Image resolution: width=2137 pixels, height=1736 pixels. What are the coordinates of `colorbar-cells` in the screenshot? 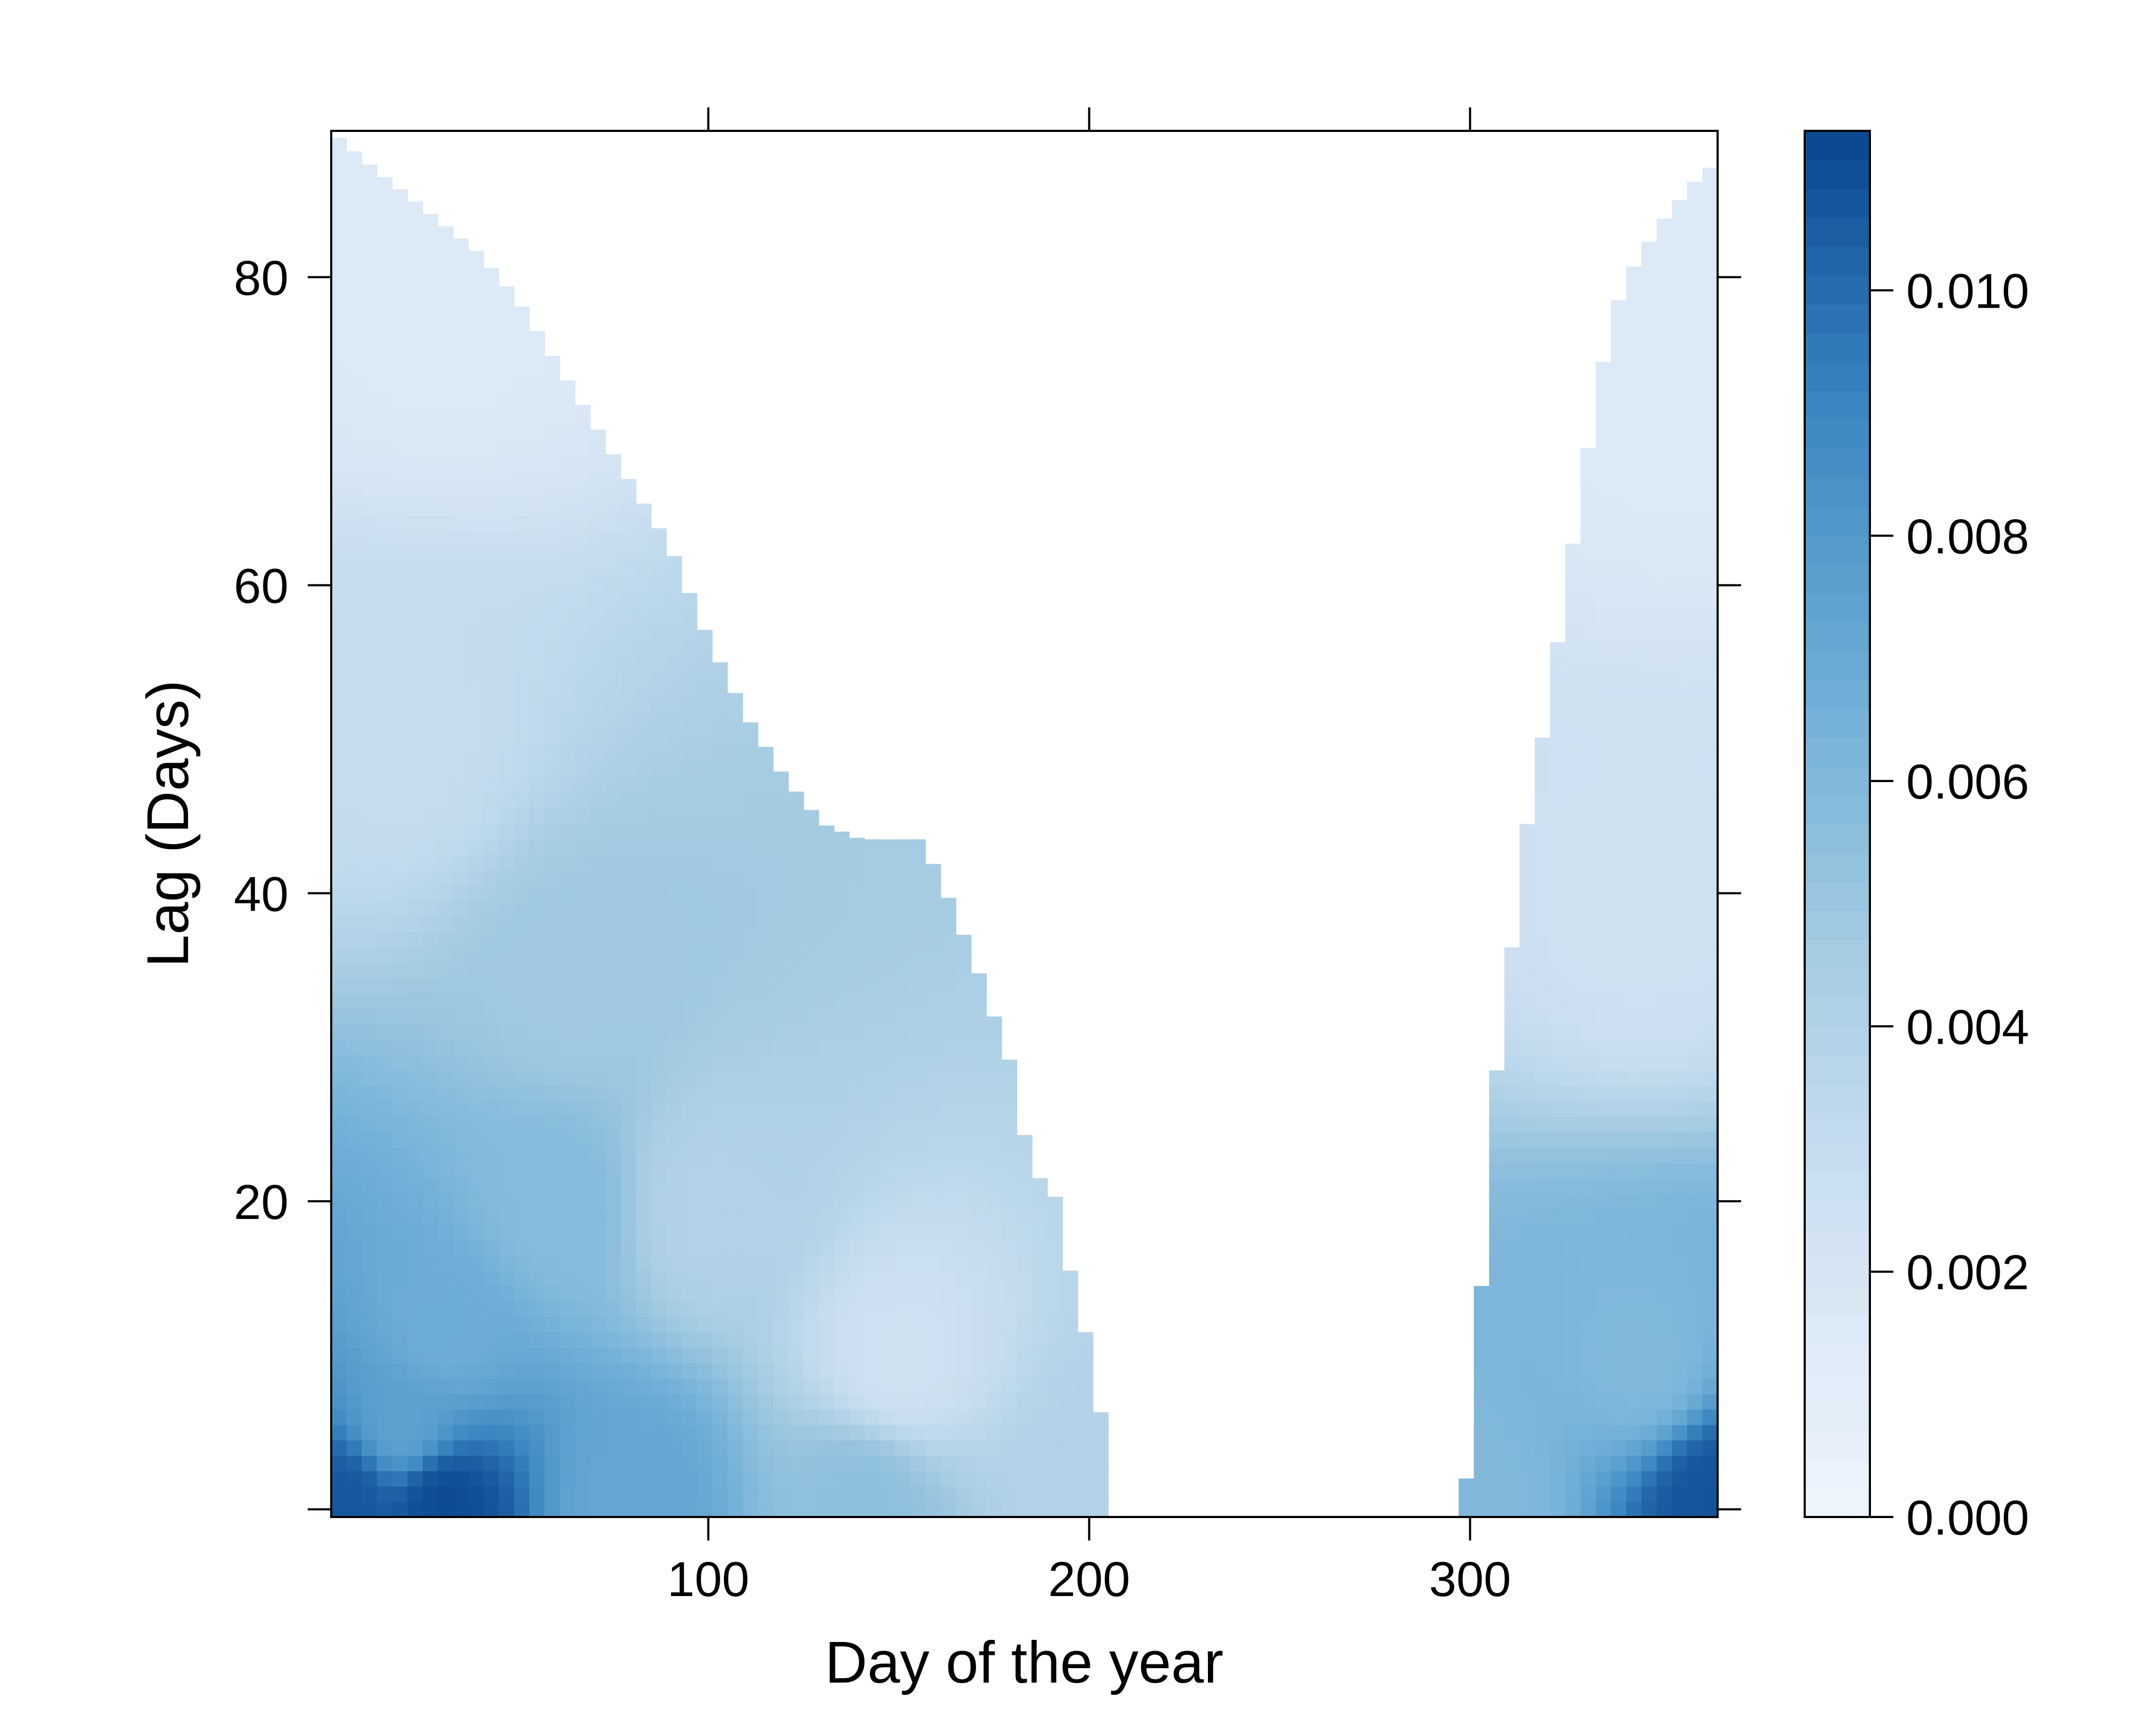 It's located at (1837, 824).